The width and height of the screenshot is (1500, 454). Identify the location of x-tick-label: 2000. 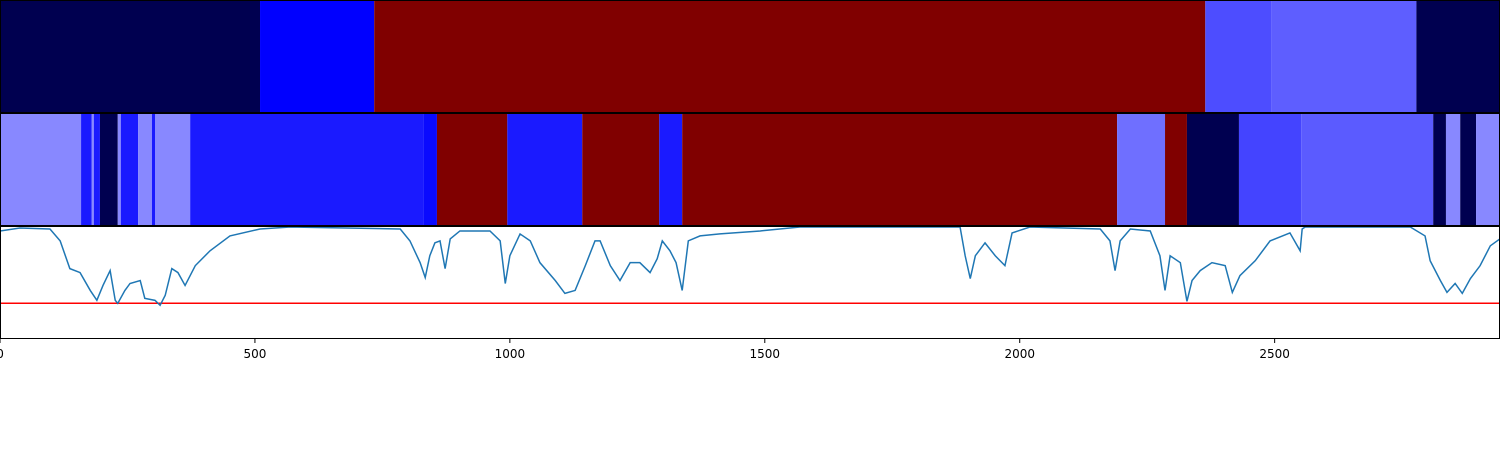
(1019, 354).